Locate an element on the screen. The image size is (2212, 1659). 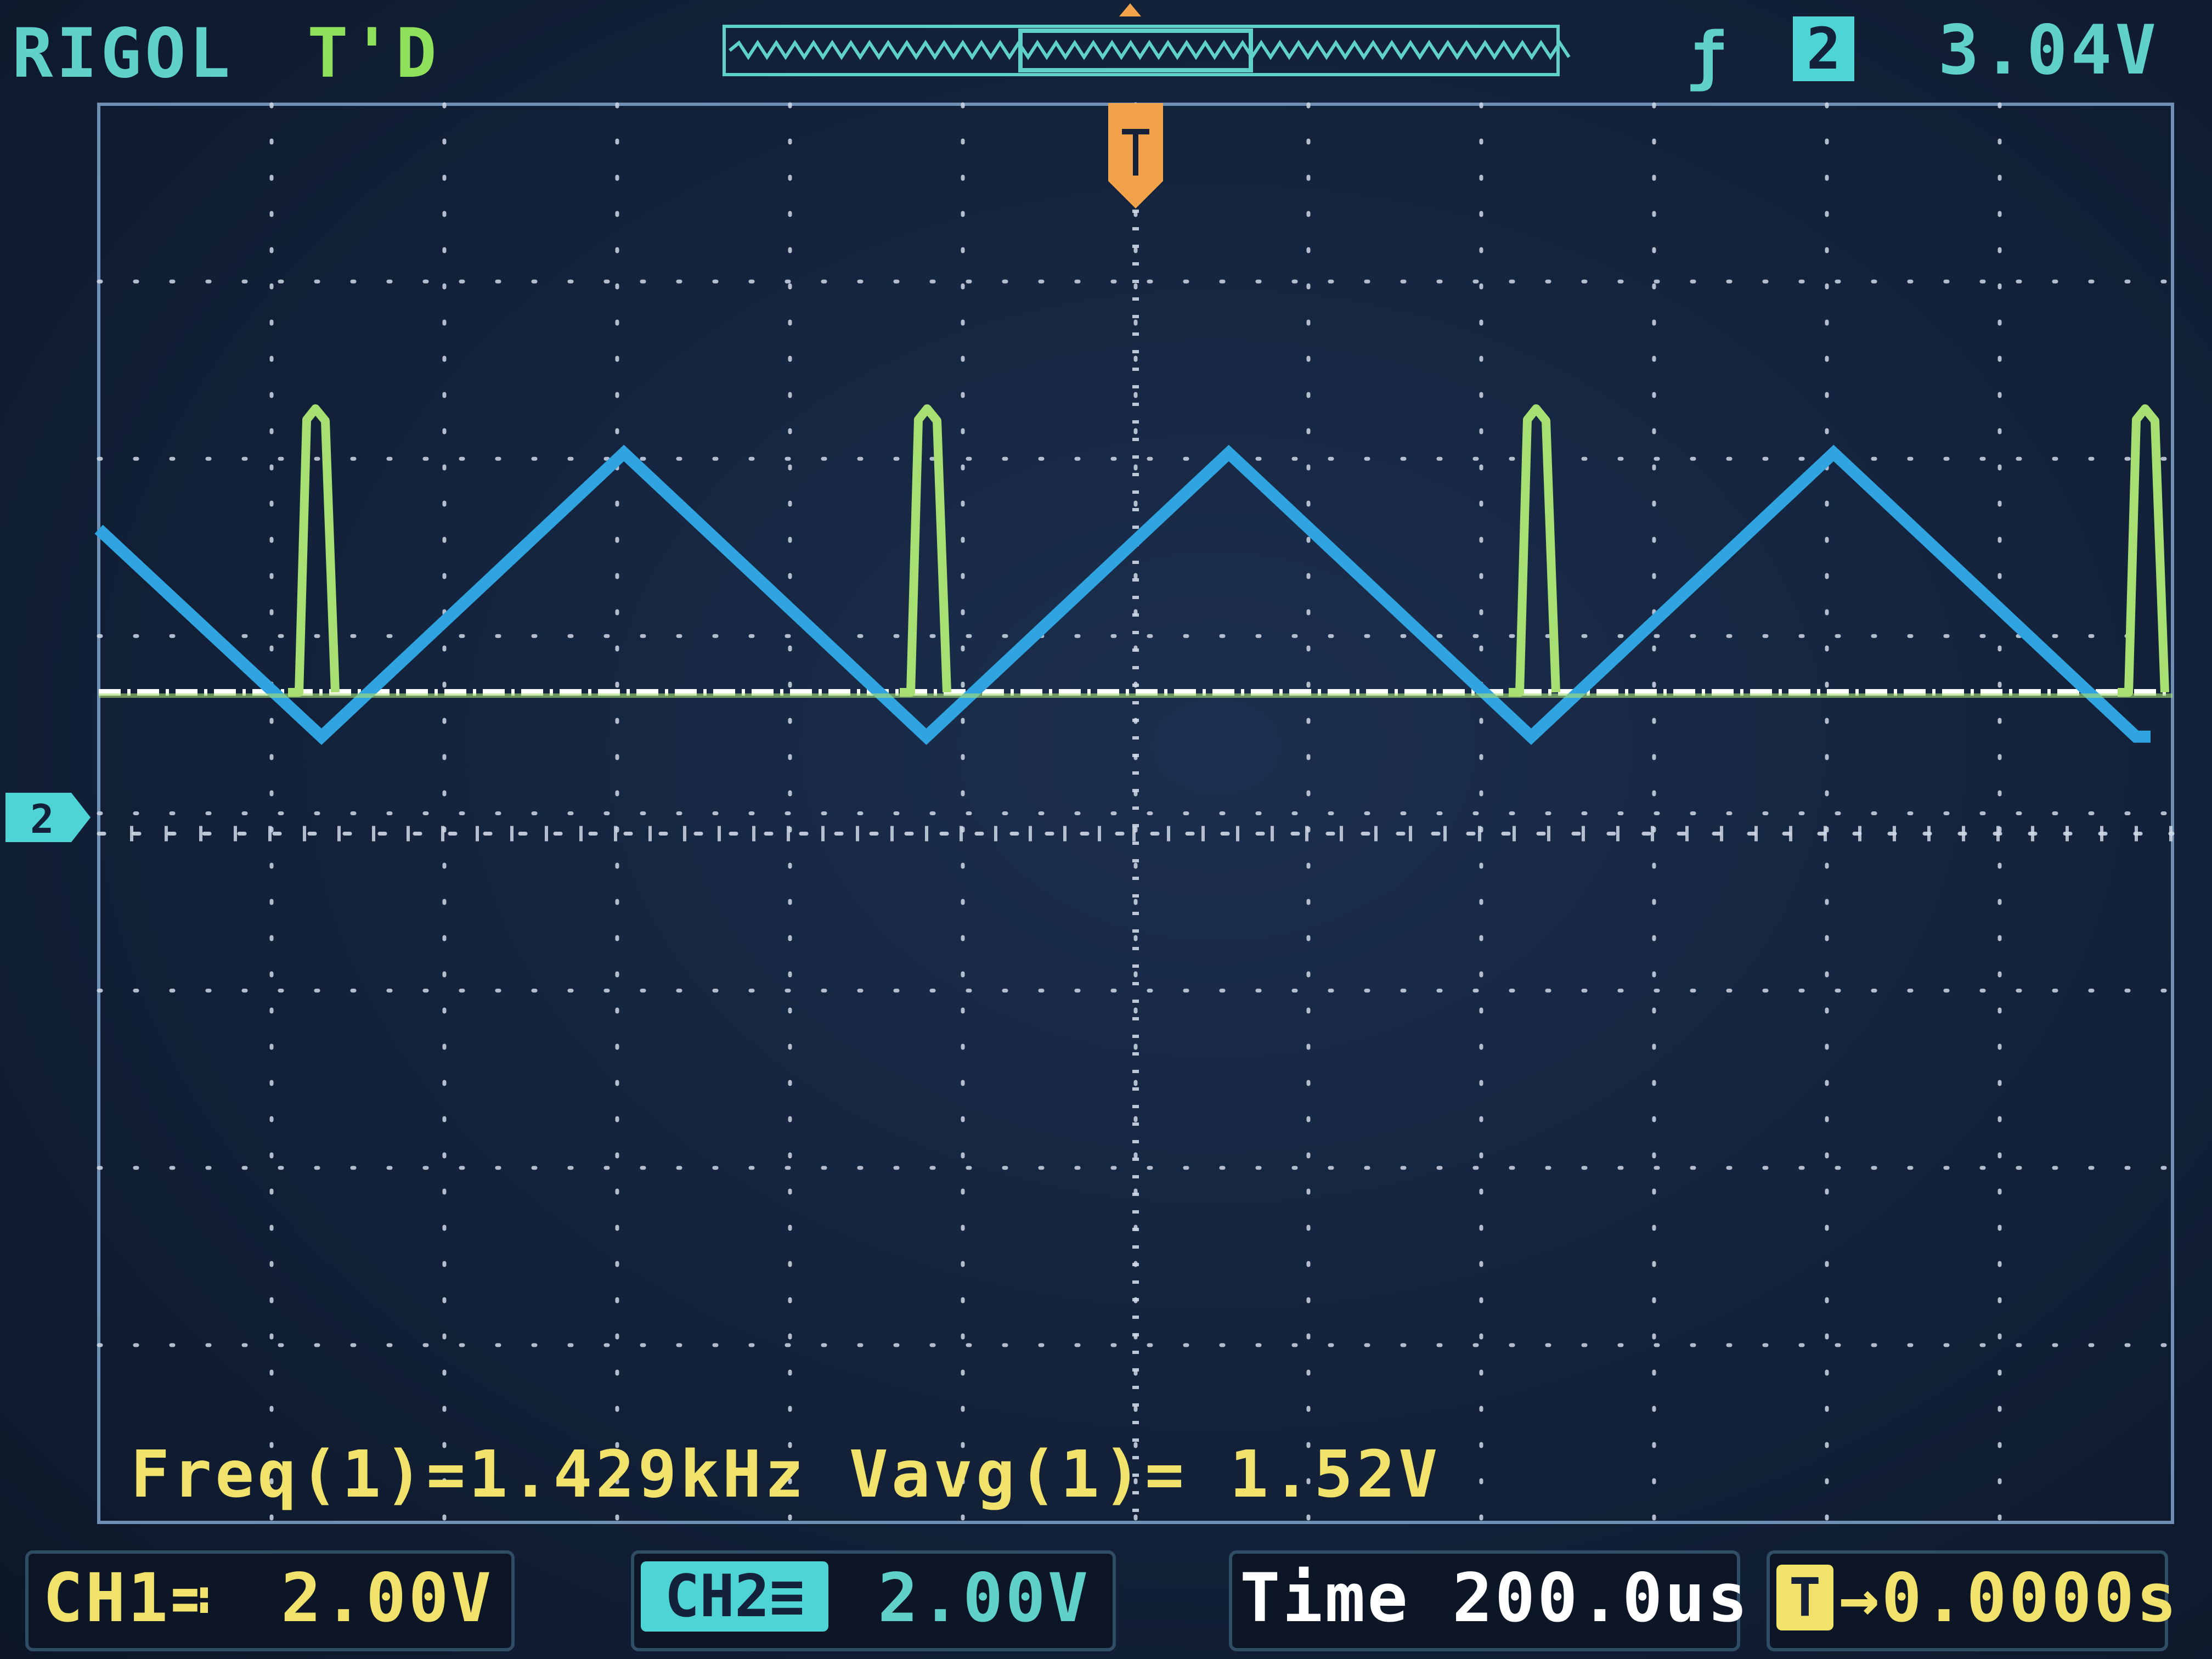
ch2-ground-marker-label: 2 is located at coordinates (42, 819).